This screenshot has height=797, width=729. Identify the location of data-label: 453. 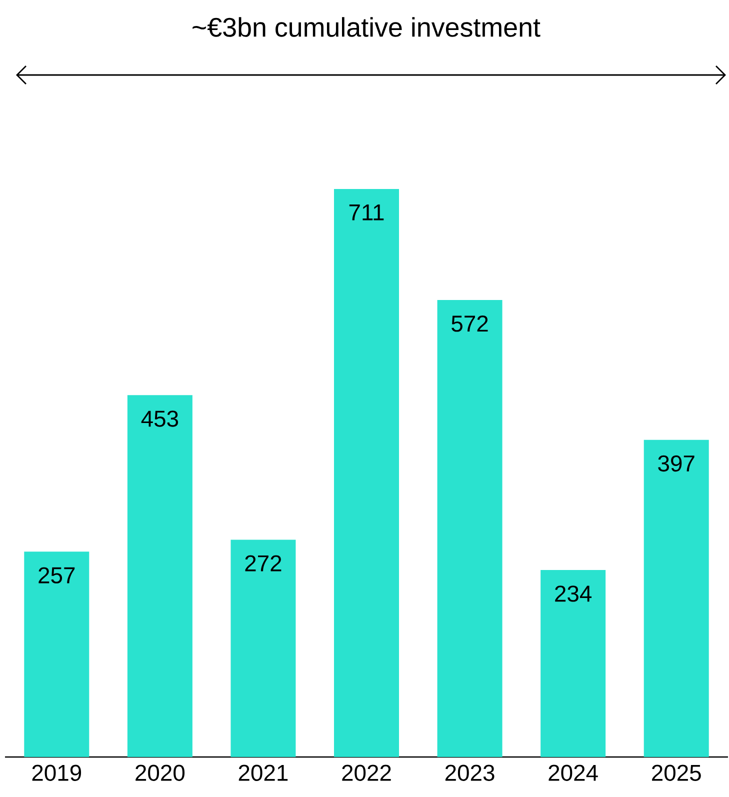
(160, 418).